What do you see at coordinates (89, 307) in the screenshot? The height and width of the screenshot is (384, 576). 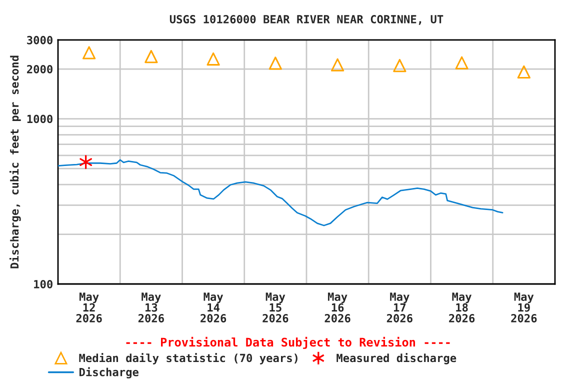 I see `x-tick-label: May 12 2026` at bounding box center [89, 307].